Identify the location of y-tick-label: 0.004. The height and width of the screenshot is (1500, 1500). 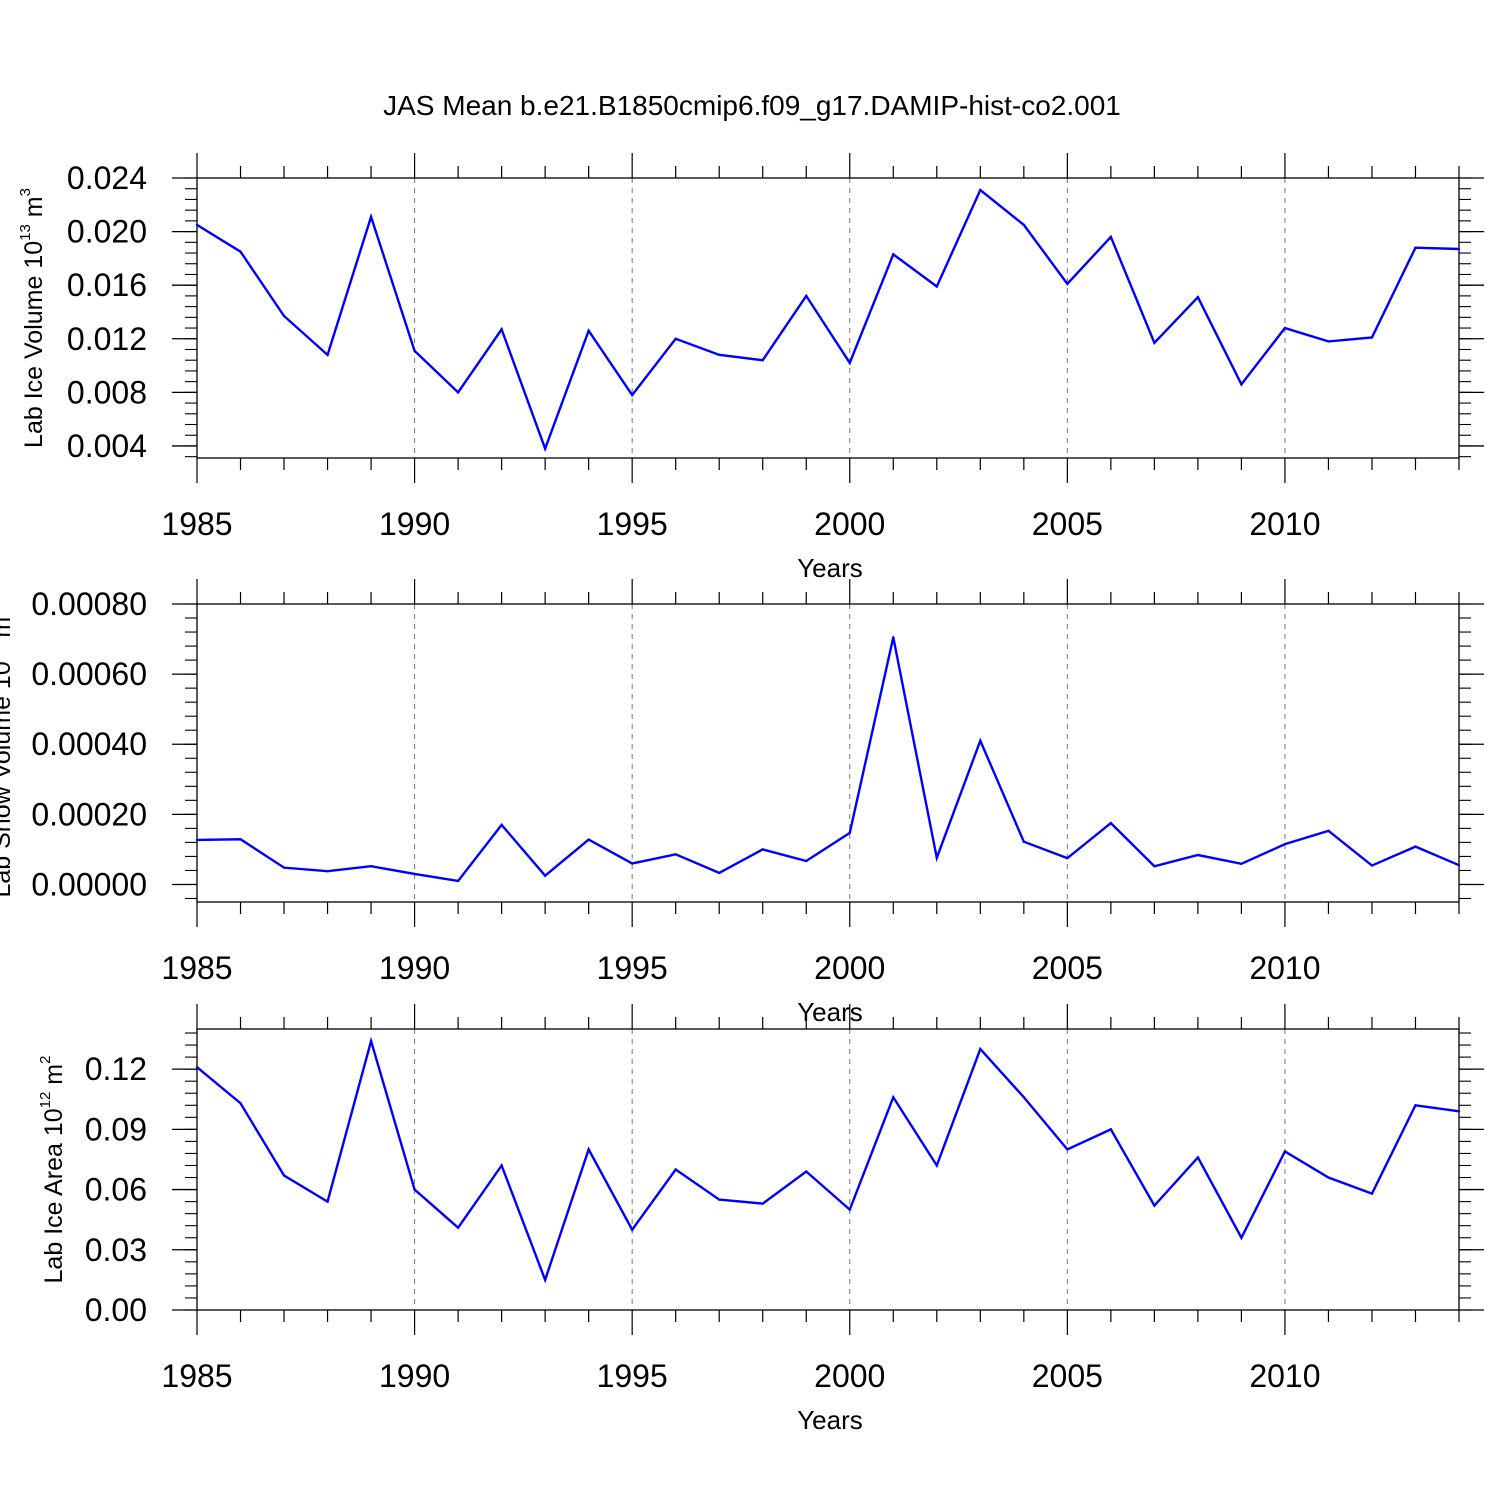
(107, 446).